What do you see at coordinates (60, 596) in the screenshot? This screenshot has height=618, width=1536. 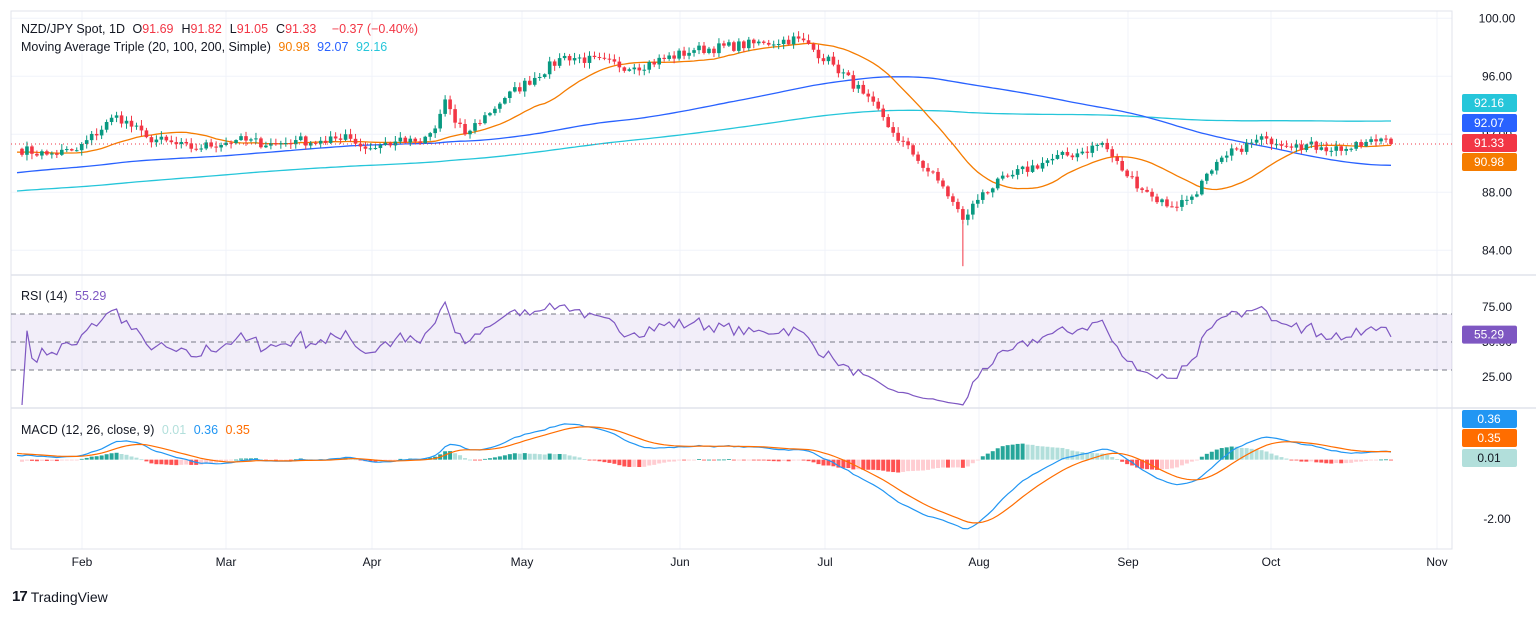 I see `footer: 17 TradingView` at bounding box center [60, 596].